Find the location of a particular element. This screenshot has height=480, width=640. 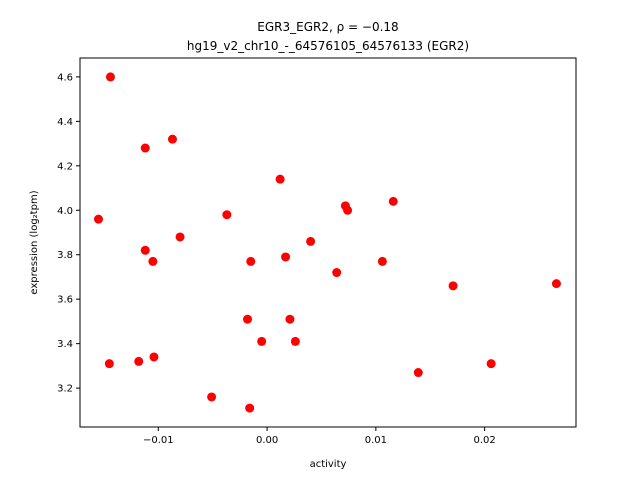

x-tick-label: 0.00 is located at coordinates (267, 440).